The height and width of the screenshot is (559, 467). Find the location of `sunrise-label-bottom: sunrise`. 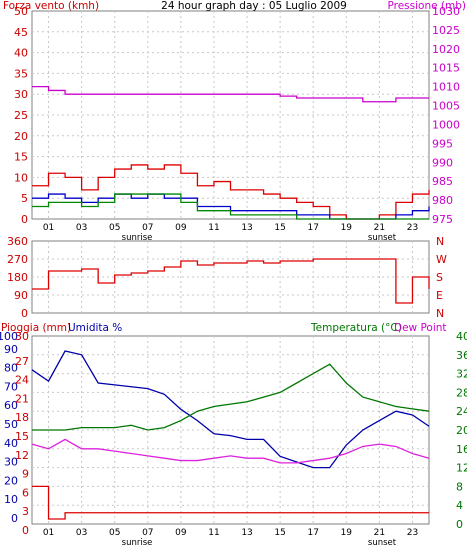

sunrise-label-bottom: sunrise is located at coordinates (137, 543).